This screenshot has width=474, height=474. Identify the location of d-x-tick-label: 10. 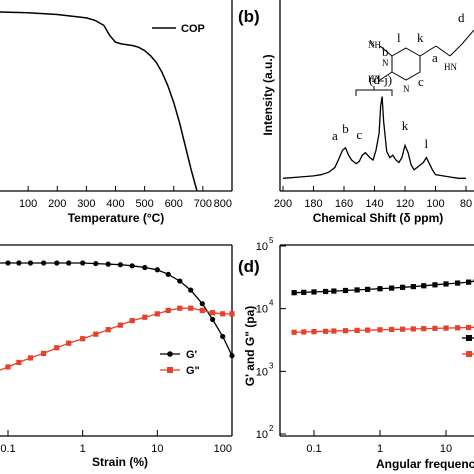
(446, 449).